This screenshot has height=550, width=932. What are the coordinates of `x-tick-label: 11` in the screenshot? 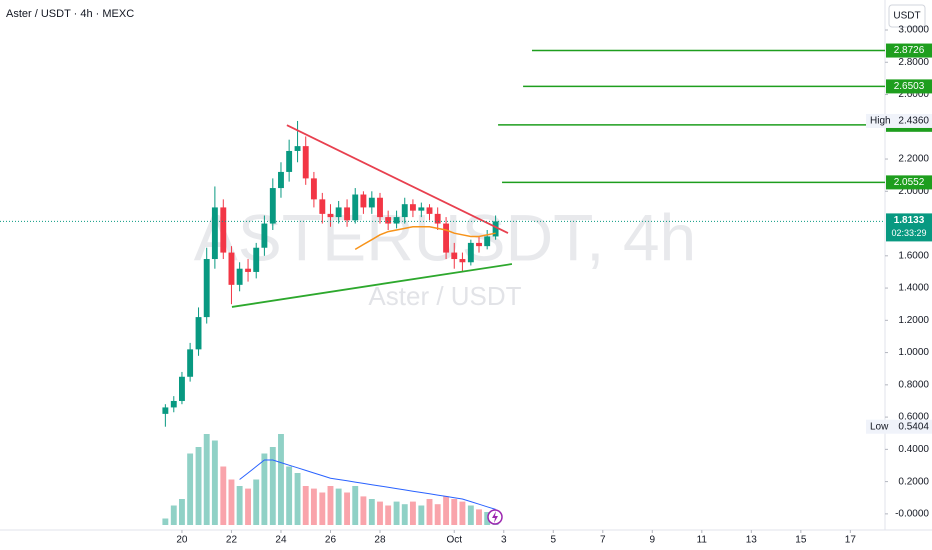 It's located at (702, 540).